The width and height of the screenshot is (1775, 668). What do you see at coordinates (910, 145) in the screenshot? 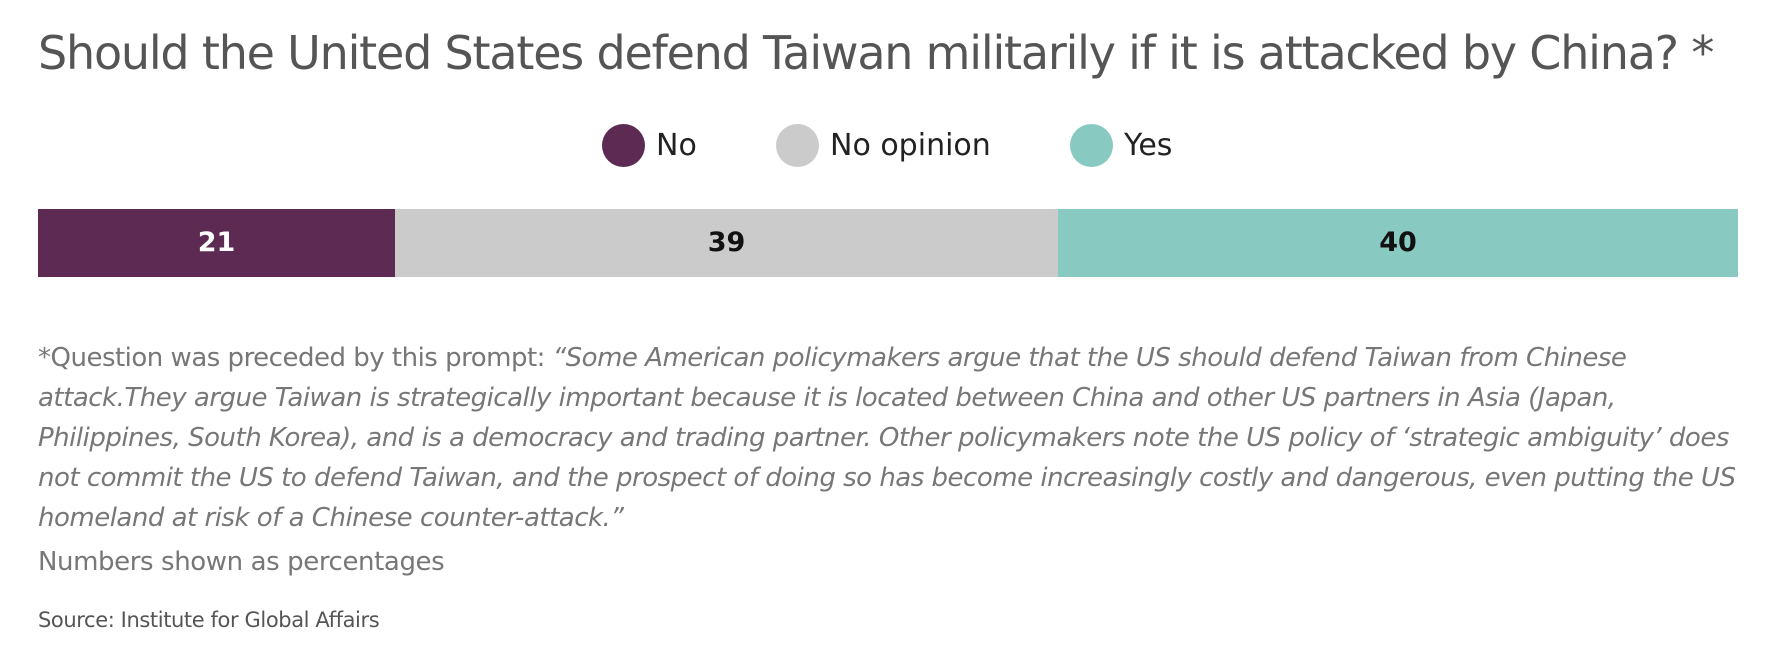
I see `legend-label-no-opinion: No opinion` at bounding box center [910, 145].